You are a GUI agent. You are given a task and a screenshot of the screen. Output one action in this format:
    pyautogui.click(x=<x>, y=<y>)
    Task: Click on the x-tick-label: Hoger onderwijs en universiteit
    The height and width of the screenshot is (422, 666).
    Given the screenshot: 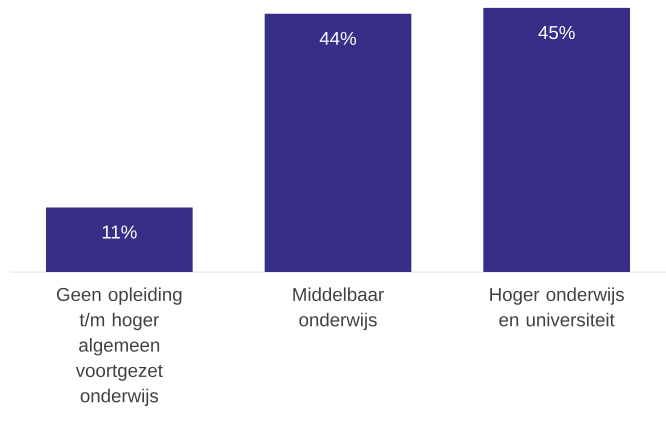 What is the action you would take?
    pyautogui.click(x=557, y=306)
    